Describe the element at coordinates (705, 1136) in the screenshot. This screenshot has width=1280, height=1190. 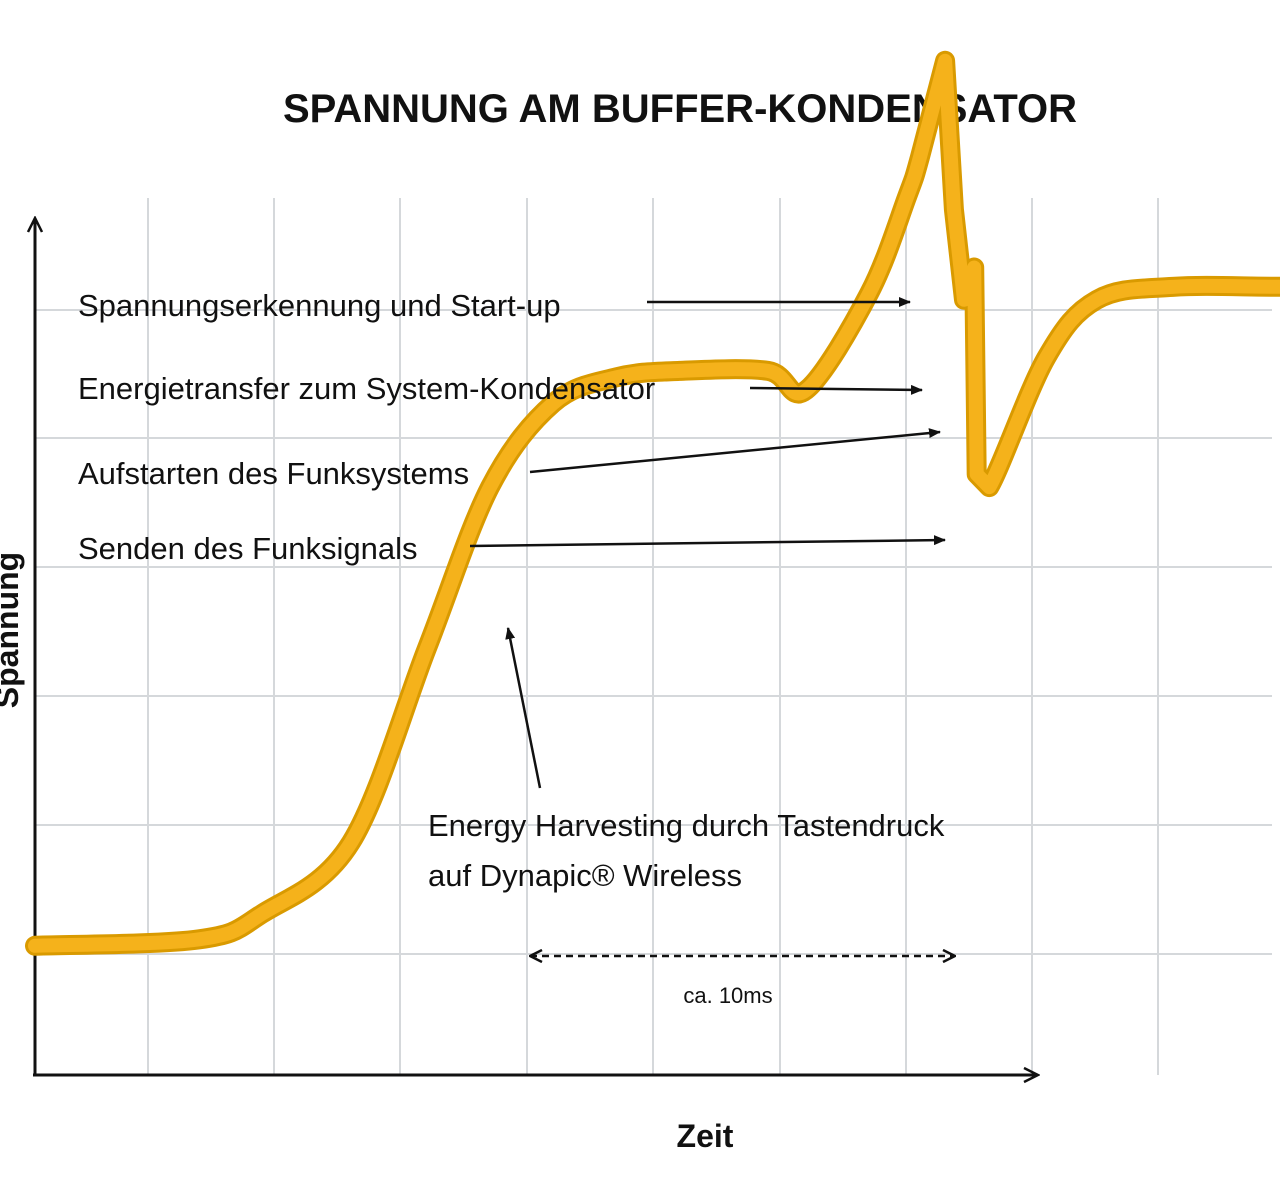
I see `x-axis-label: Zeit` at that location.